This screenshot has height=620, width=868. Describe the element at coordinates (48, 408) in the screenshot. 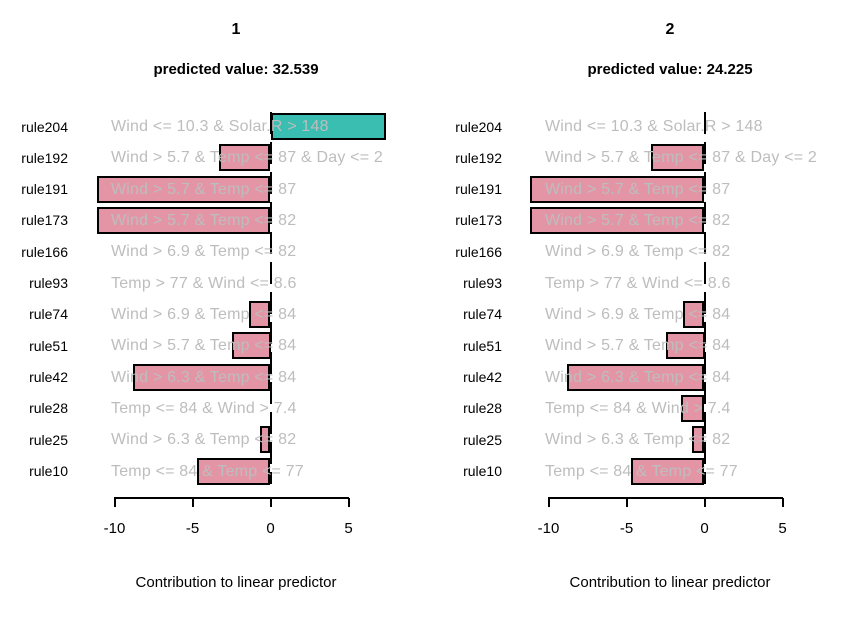

I see `rule-id-label: rule28` at that location.